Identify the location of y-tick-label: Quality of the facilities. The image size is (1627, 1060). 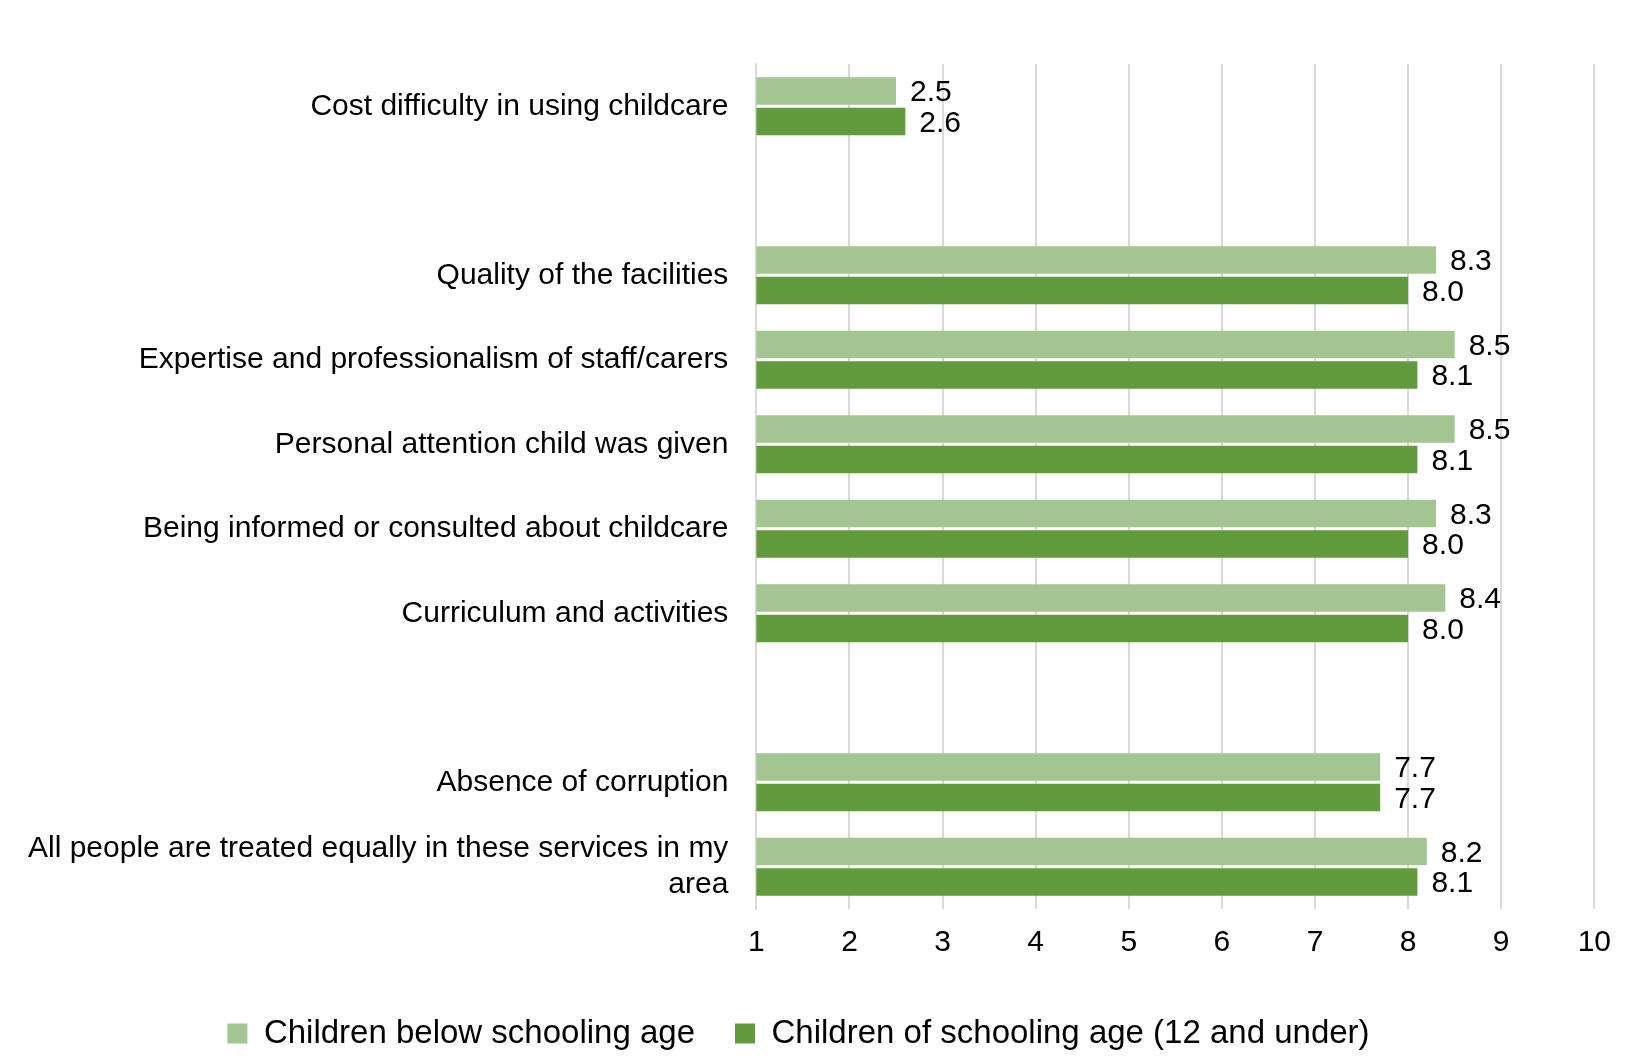
(582, 273).